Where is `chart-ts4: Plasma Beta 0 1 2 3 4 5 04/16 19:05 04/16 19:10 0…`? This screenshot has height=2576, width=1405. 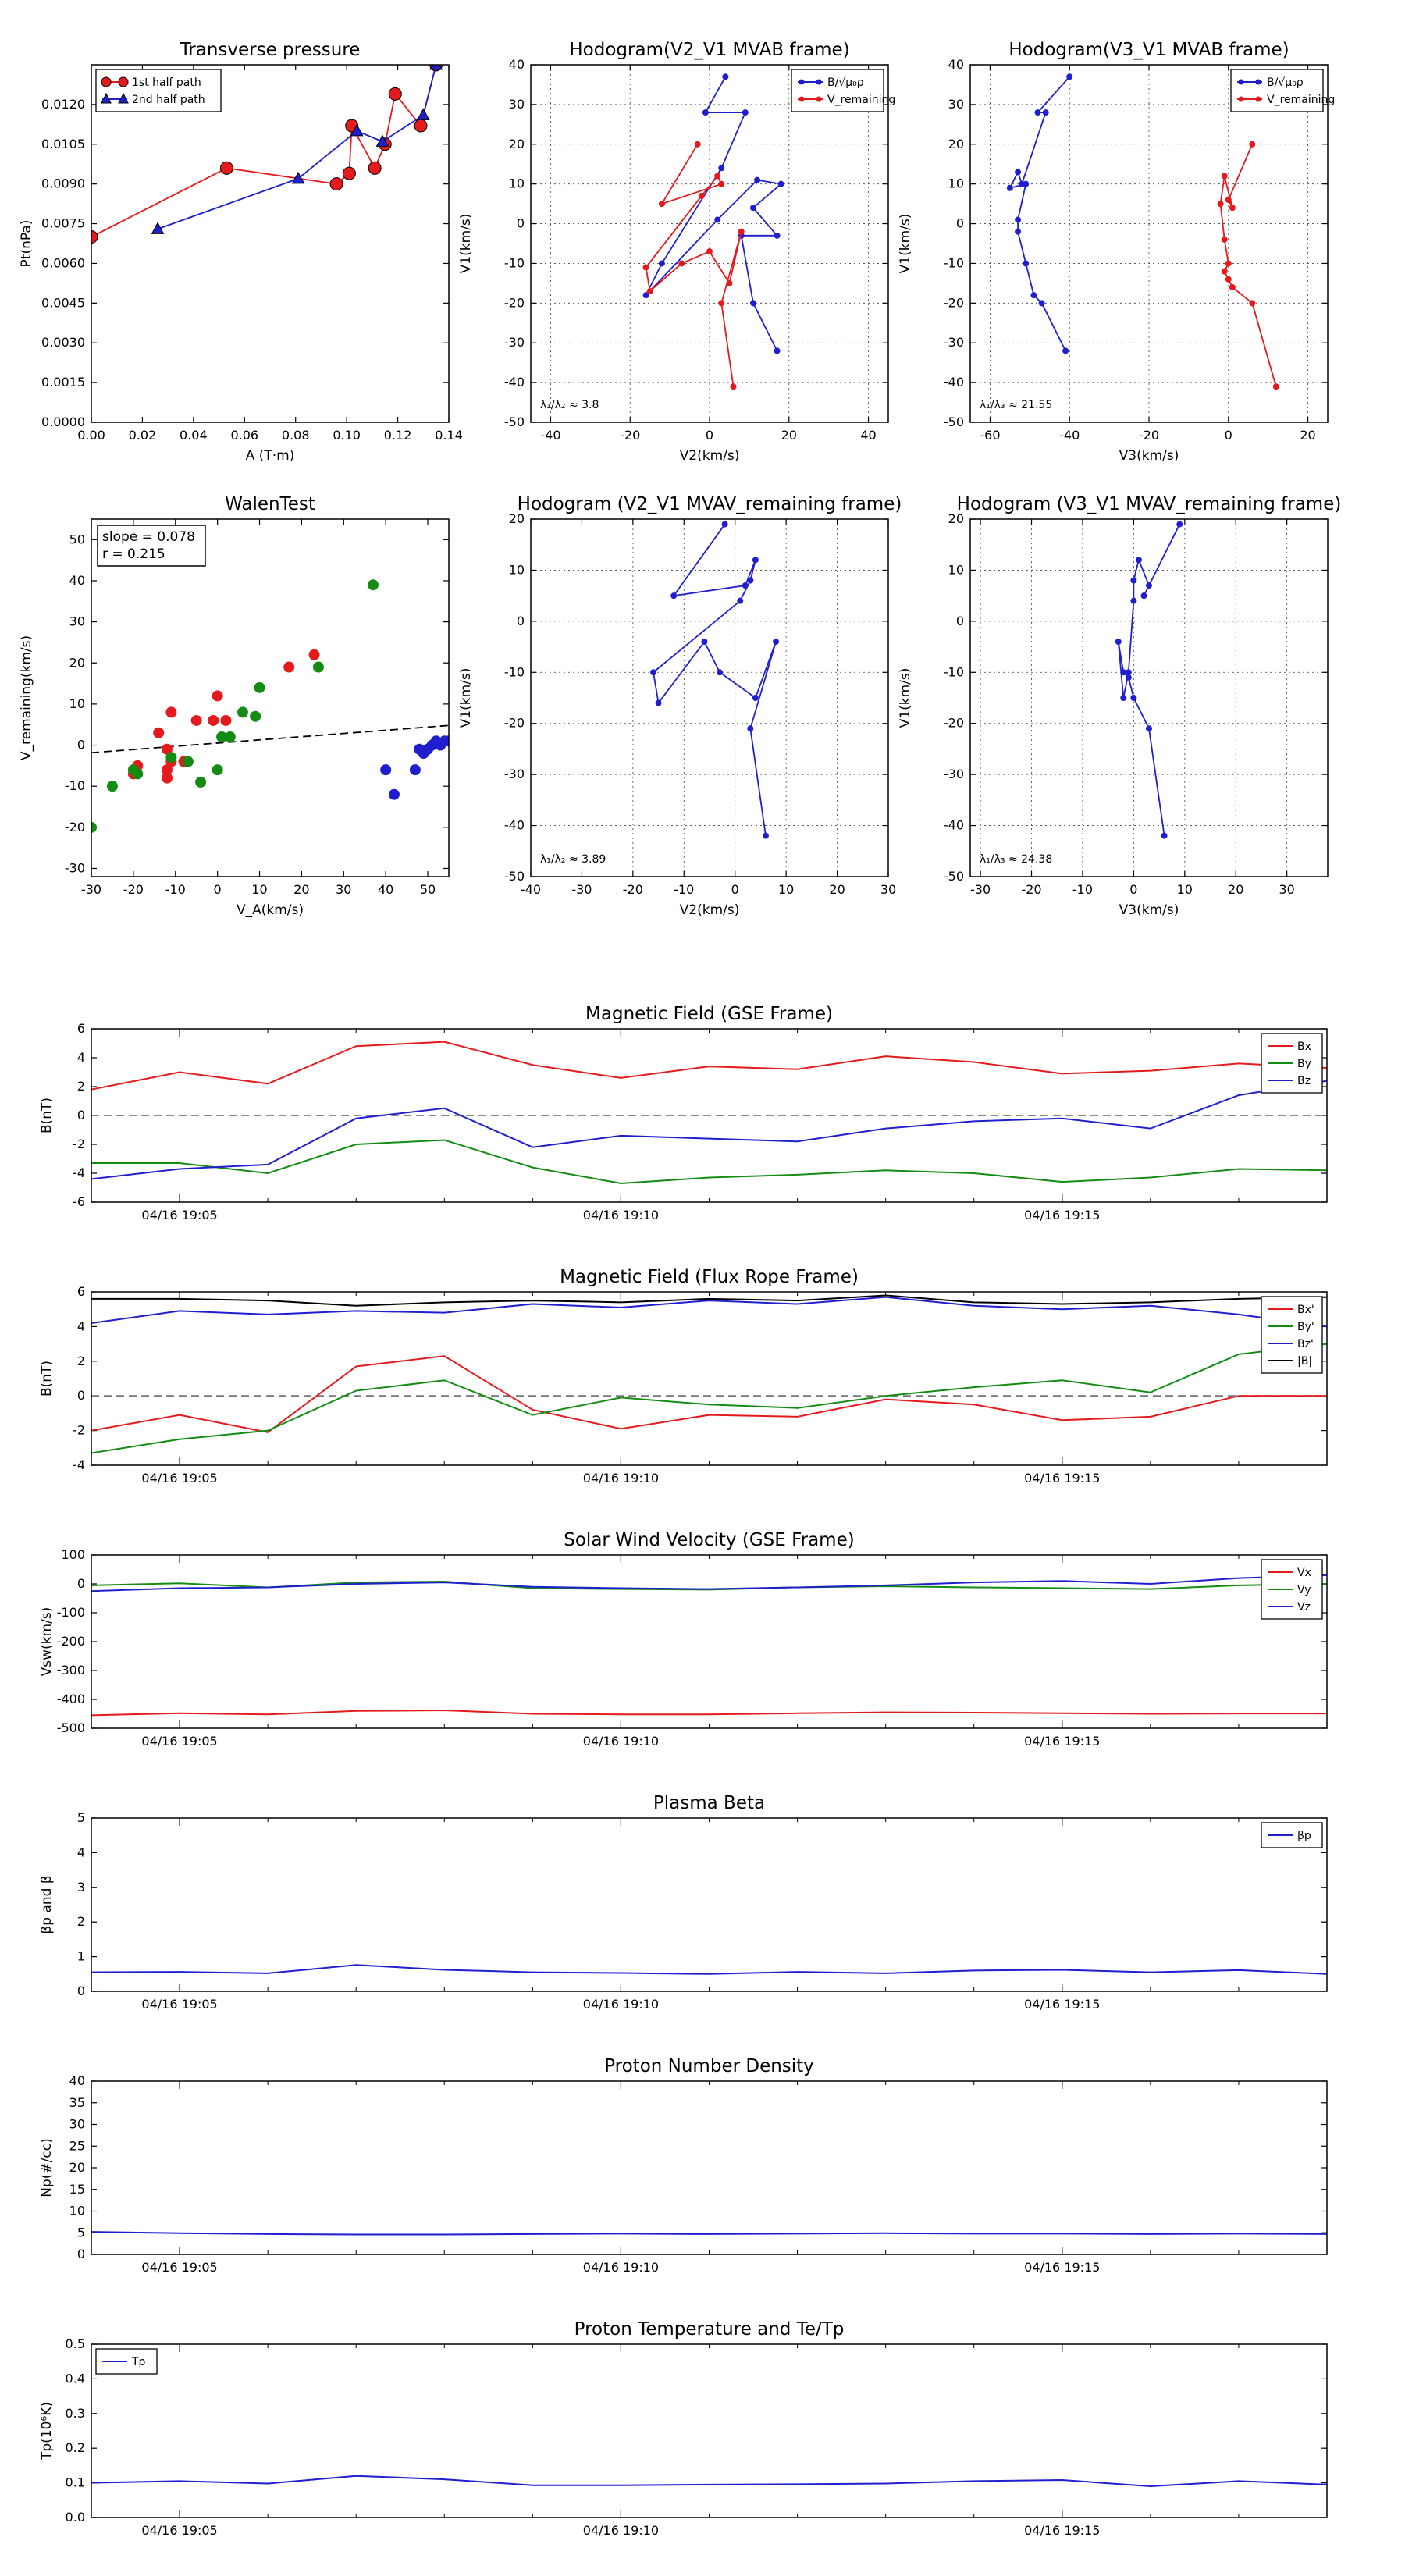
chart-ts4: Plasma Beta 0 1 2 3 4 5 04/16 19:05 04/16 19:10 0… is located at coordinates (683, 1902).